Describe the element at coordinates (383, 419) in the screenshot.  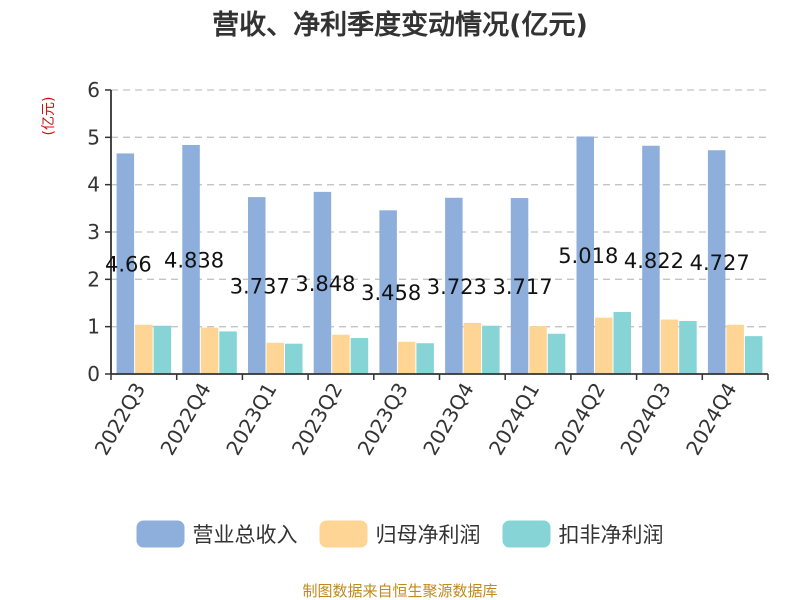
I see `x-tick-label: 2023Q3` at that location.